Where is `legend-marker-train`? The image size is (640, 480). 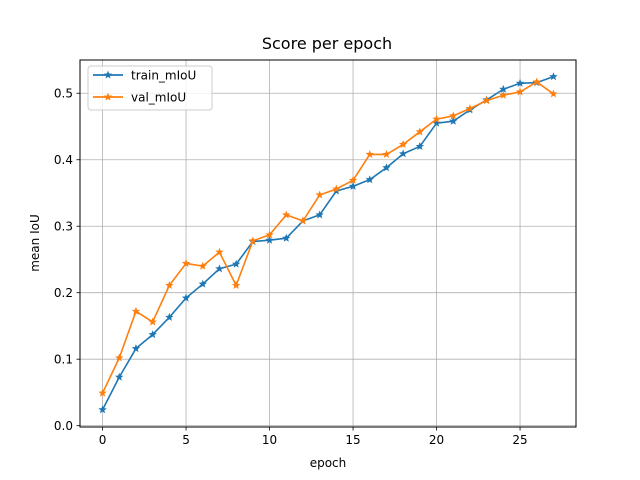 legend-marker-train is located at coordinates (108, 74).